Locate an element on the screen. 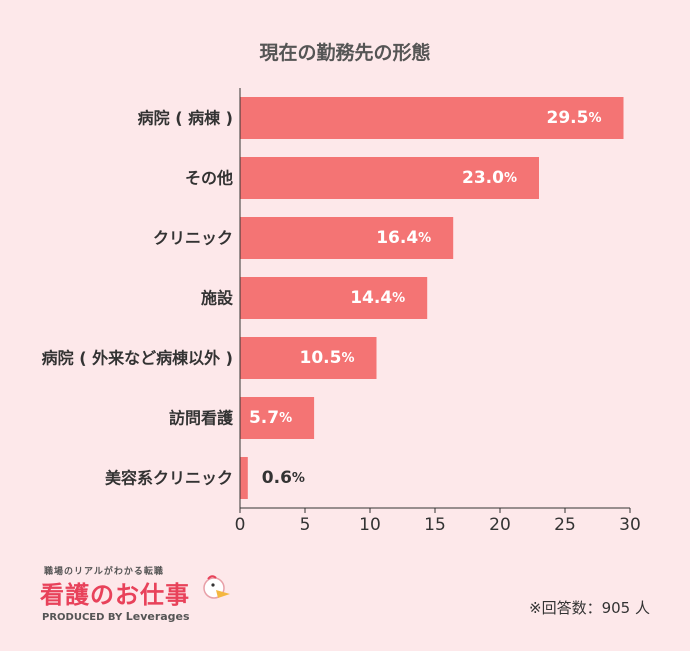 This screenshot has width=690, height=651. x-tick-label: 20 is located at coordinates (500, 525).